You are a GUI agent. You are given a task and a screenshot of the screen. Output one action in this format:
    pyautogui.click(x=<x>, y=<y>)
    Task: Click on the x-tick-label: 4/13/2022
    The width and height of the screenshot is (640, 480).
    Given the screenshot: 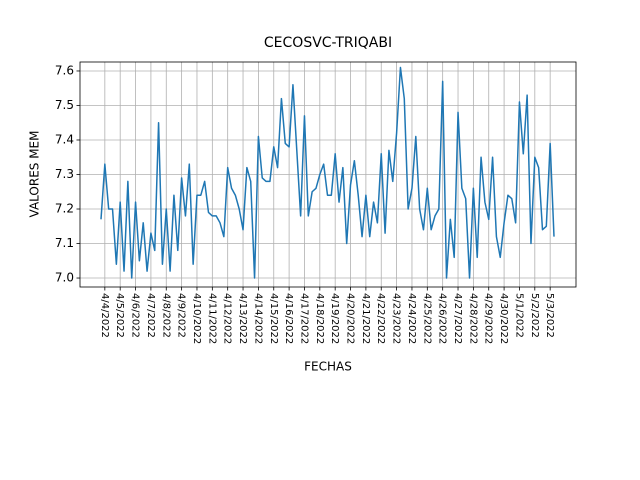 What is the action you would take?
    pyautogui.click(x=242, y=318)
    